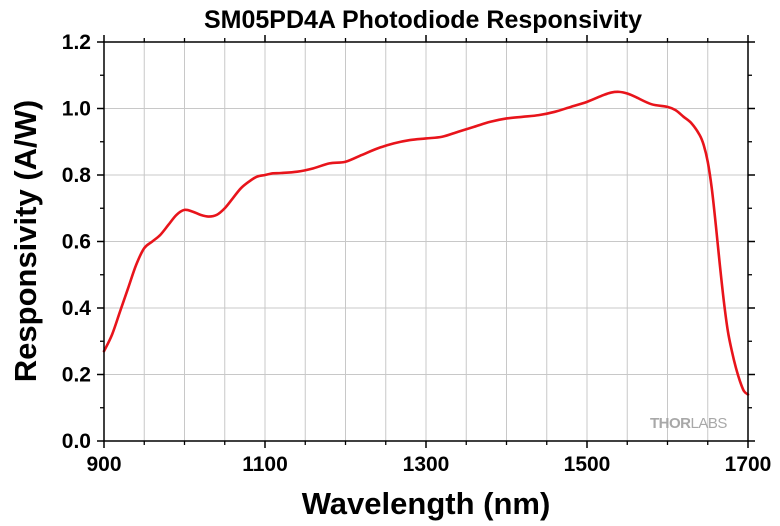  I want to click on y-tick-label: 0.0, so click(76, 441).